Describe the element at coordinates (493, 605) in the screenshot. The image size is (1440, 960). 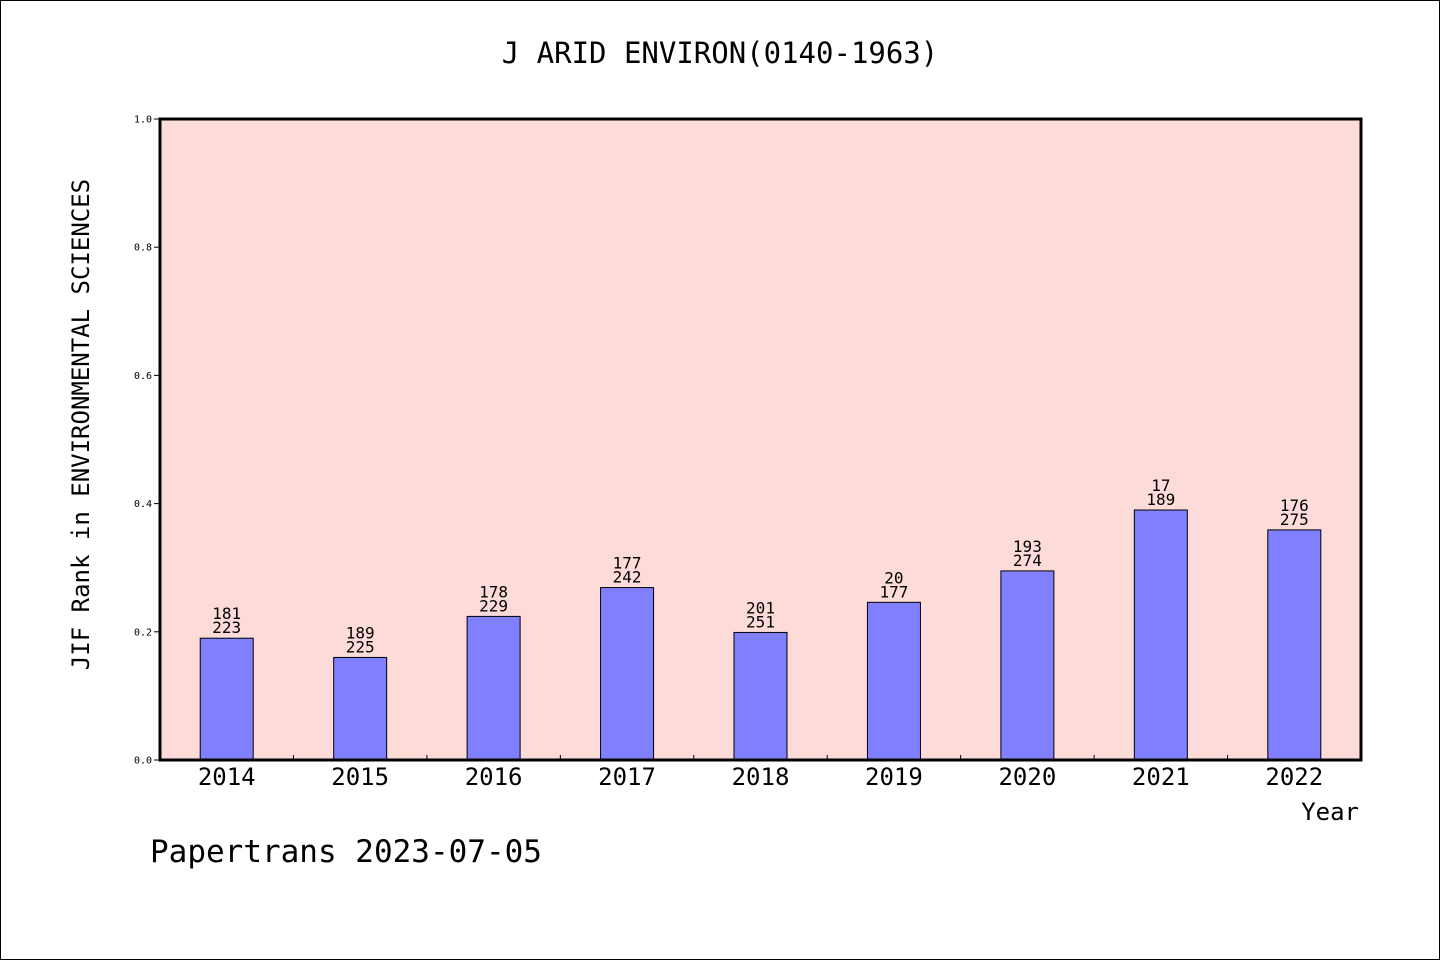
I see `bar-label-bottom: 229` at that location.